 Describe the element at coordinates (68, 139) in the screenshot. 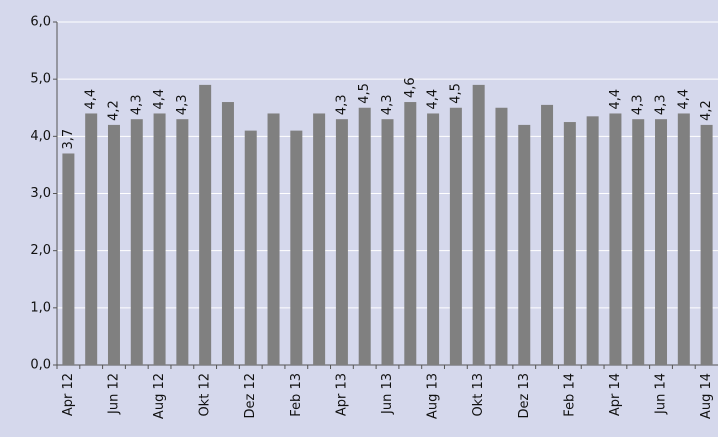

I see `value-label: 3,7` at that location.